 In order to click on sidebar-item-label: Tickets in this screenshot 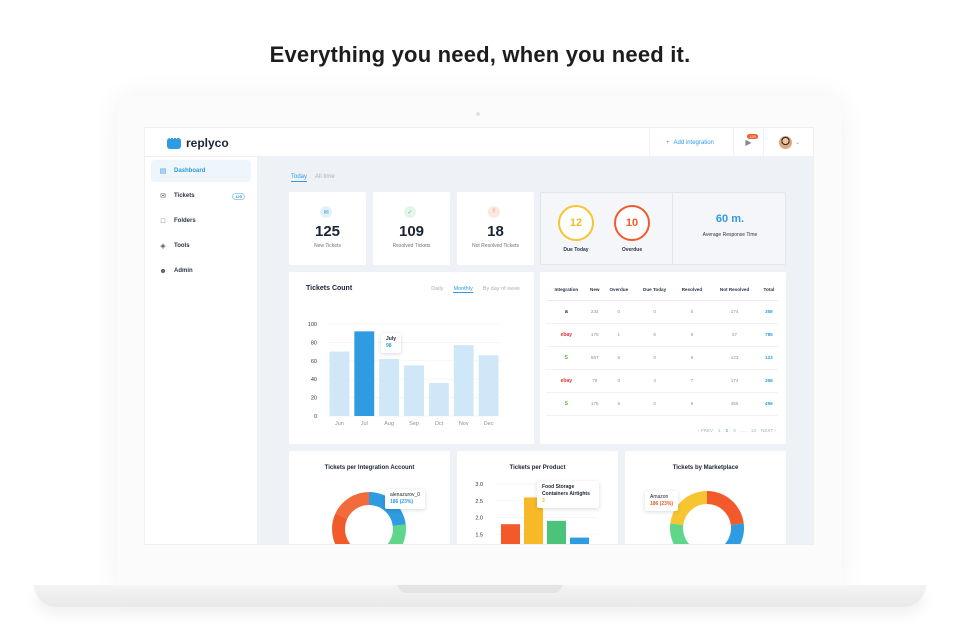, I will do `click(184, 196)`.